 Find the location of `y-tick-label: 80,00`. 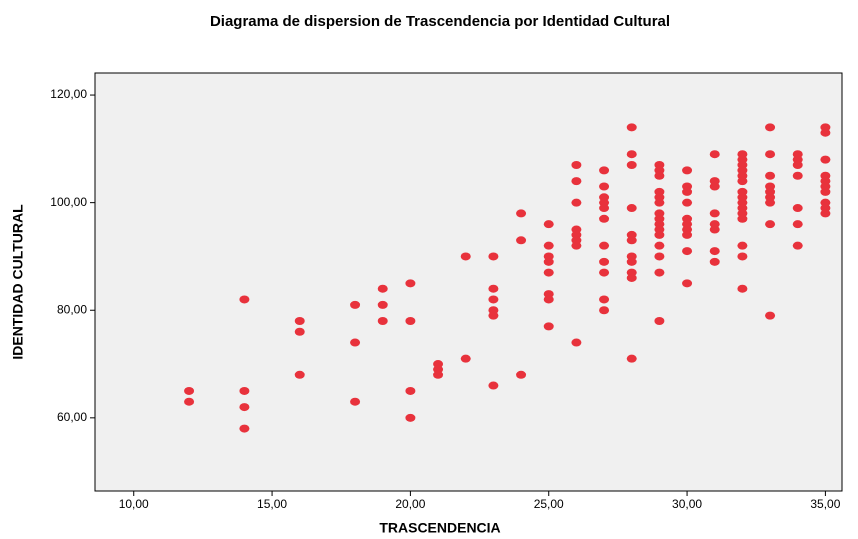

y-tick-label: 80,00 is located at coordinates (72, 309).